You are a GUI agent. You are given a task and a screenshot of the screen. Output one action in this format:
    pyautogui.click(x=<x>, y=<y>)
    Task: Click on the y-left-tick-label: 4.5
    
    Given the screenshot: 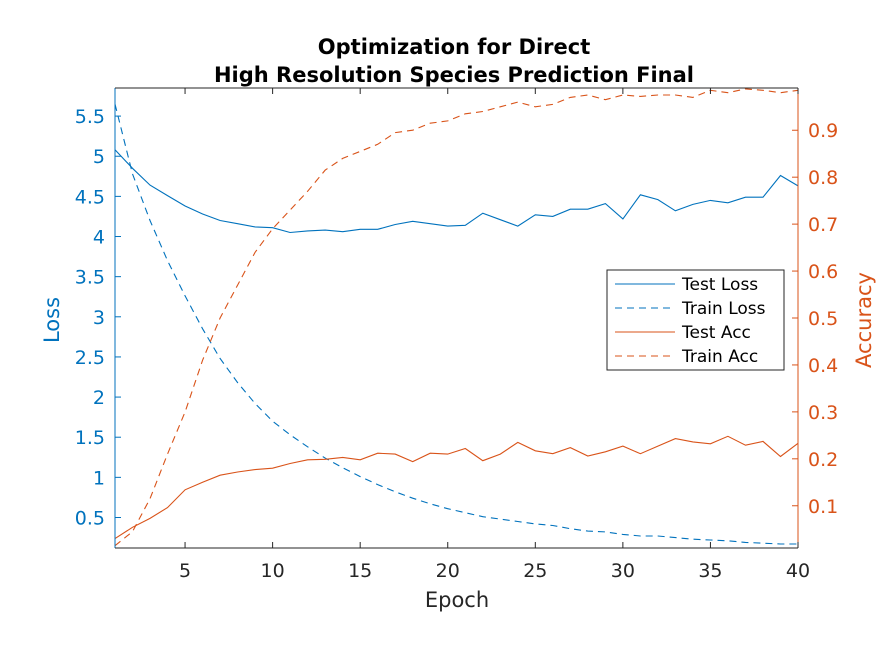 What is the action you would take?
    pyautogui.click(x=90, y=197)
    